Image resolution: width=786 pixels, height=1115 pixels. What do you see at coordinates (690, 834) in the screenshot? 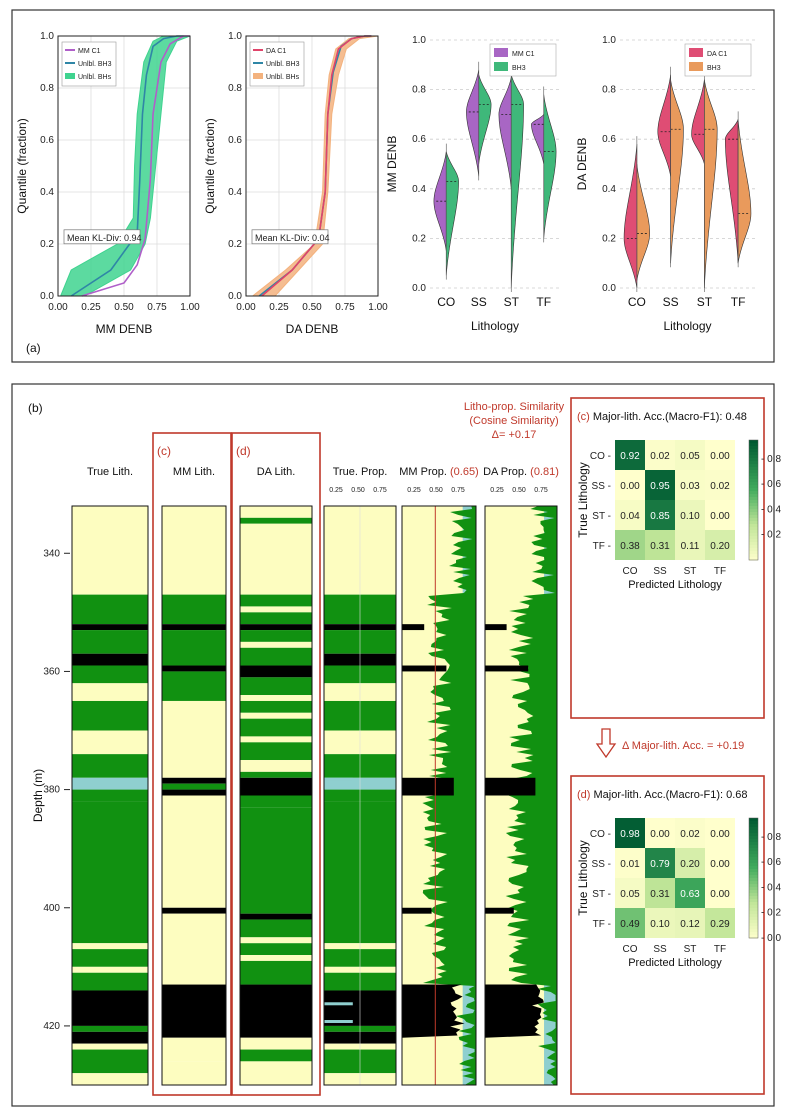
I see `heatmap-cell-value: 0.02` at bounding box center [690, 834].